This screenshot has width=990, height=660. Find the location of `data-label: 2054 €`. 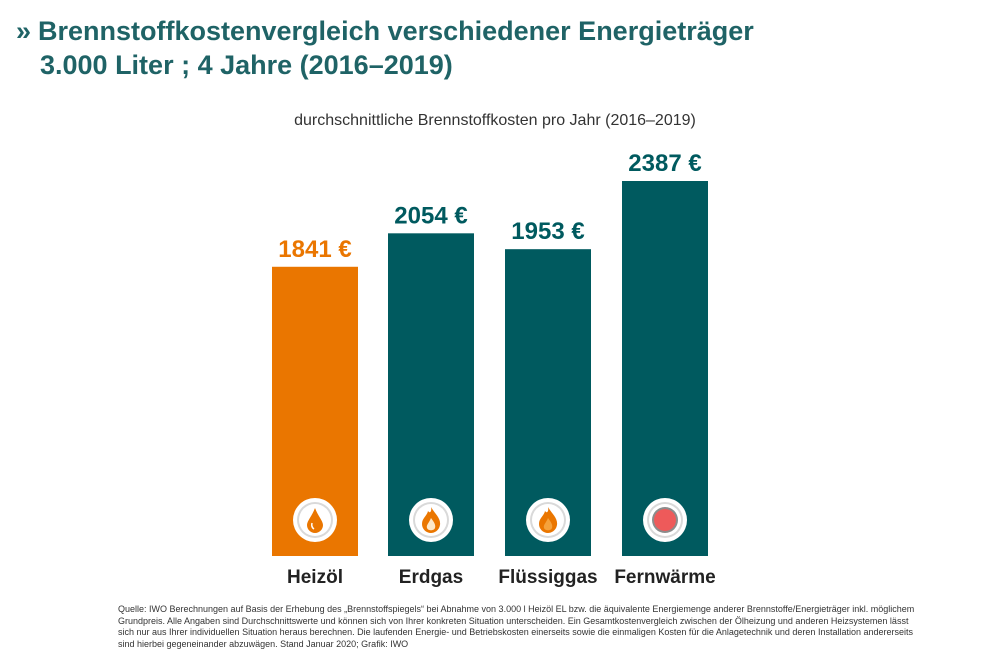

data-label: 2054 € is located at coordinates (430, 215).